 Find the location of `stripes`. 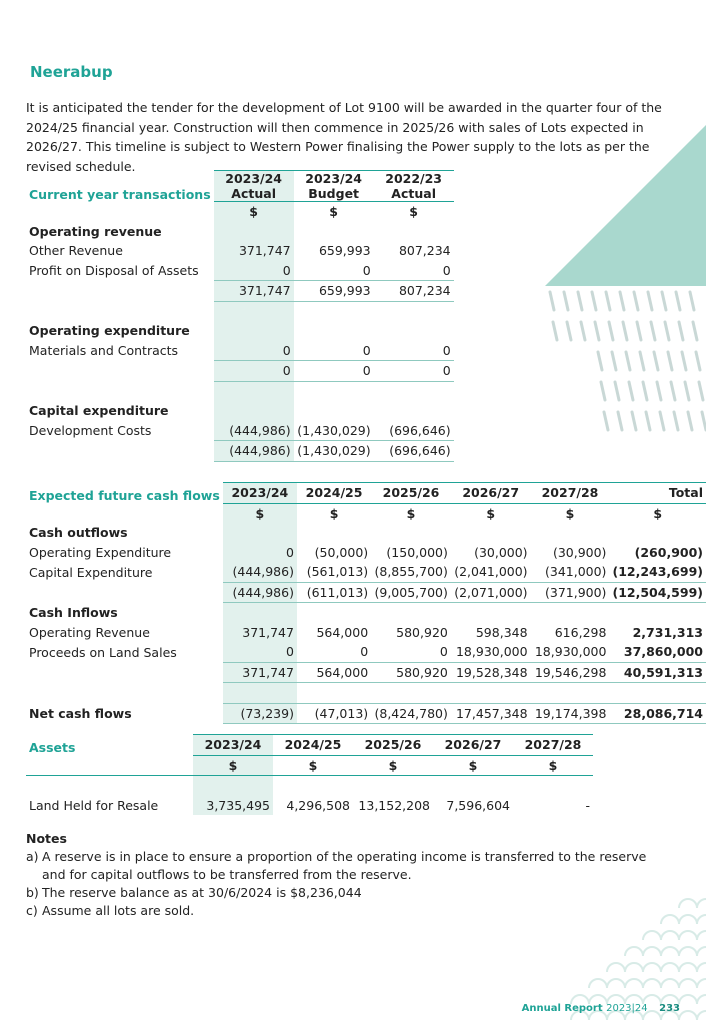

stripes is located at coordinates (627, 361).